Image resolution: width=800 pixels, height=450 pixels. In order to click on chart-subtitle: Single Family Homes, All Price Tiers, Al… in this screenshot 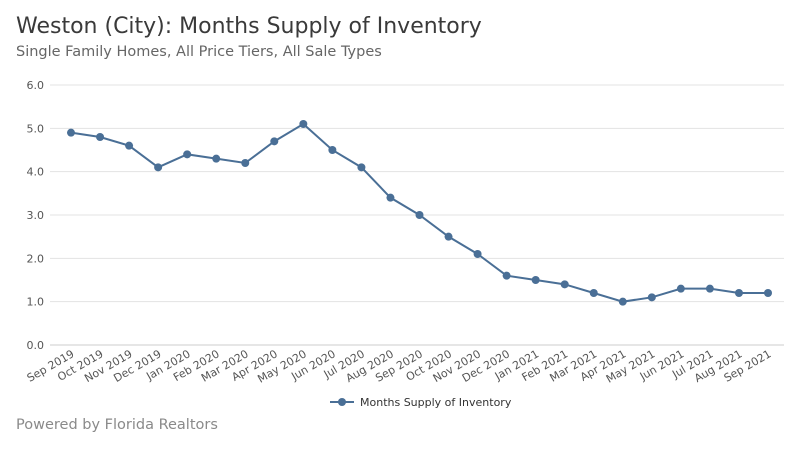, I will do `click(199, 52)`.